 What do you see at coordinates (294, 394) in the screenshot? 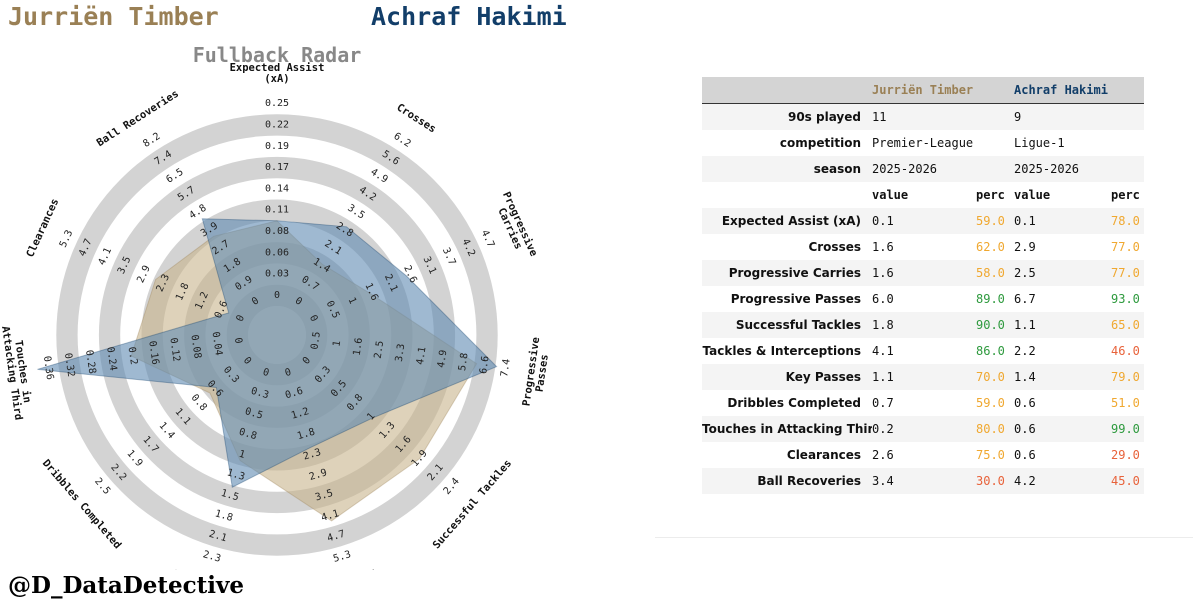
I see `radar-tick-label: 0.6` at bounding box center [294, 394].